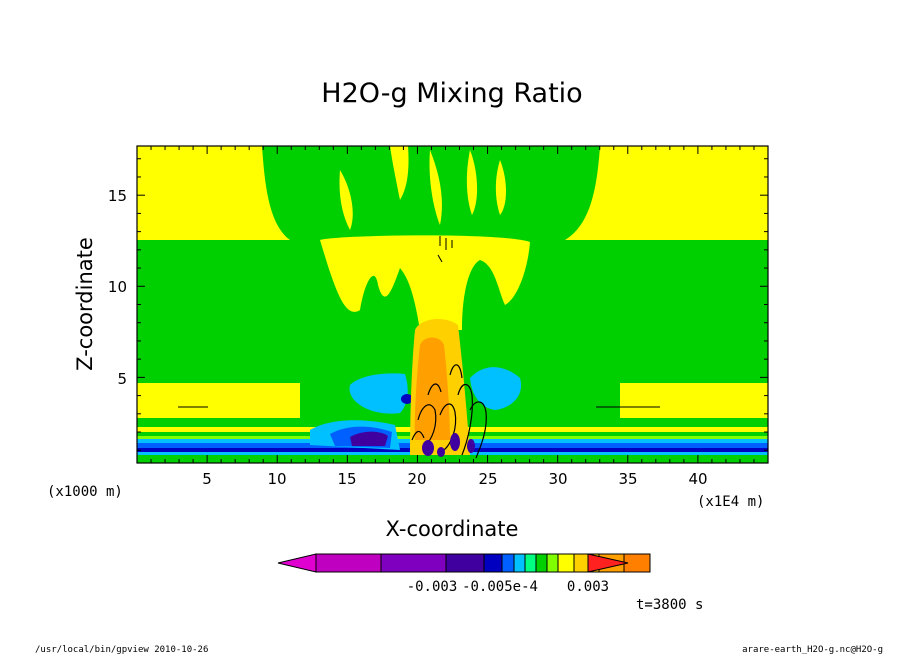 The height and width of the screenshot is (654, 904). Describe the element at coordinates (207, 479) in the screenshot. I see `x-tick-label: 5` at that location.